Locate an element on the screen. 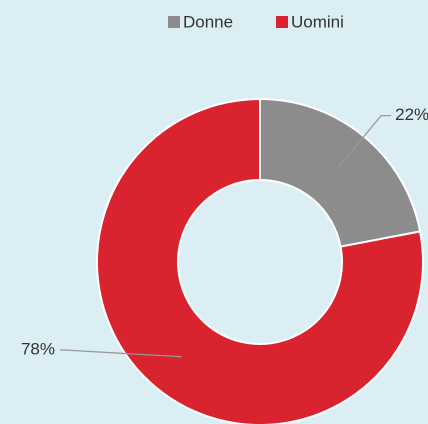  data-label: 22% is located at coordinates (411, 114).